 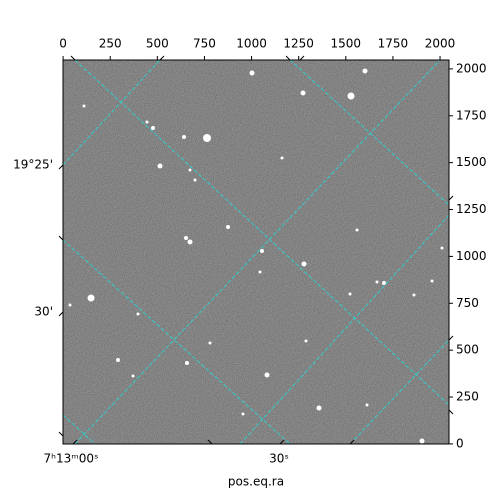 What do you see at coordinates (460, 443) in the screenshot?
I see `y-tick-label: 0` at bounding box center [460, 443].